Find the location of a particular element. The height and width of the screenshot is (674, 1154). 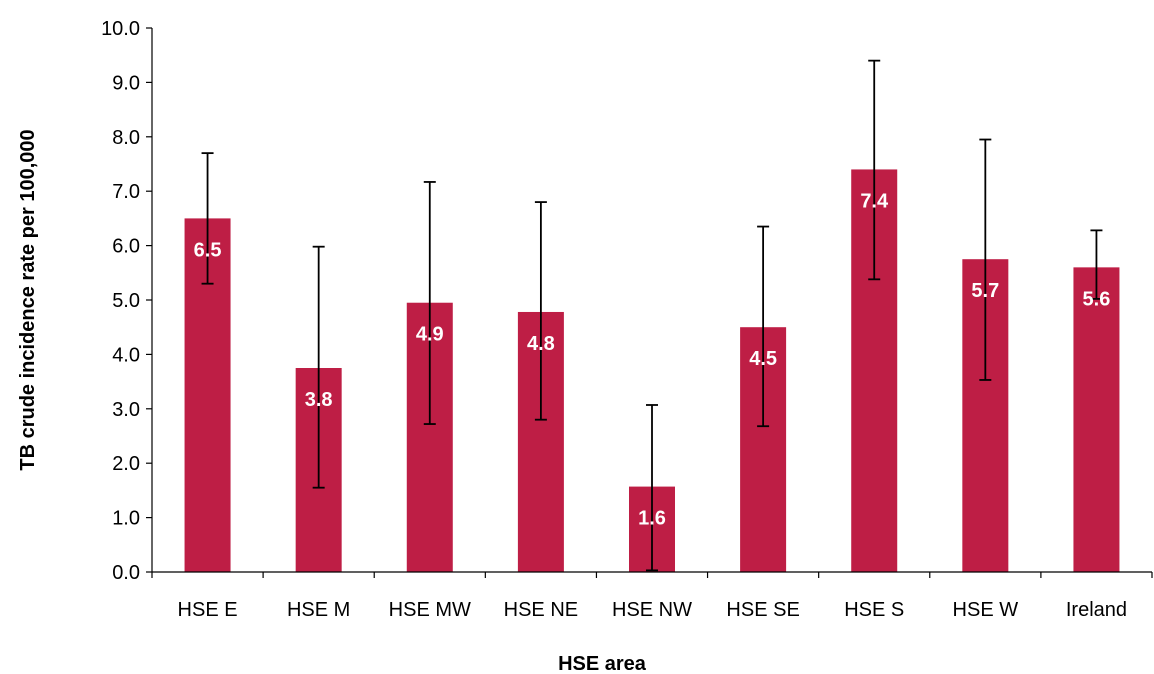

y-tick-label: 3.0 is located at coordinates (126, 410).